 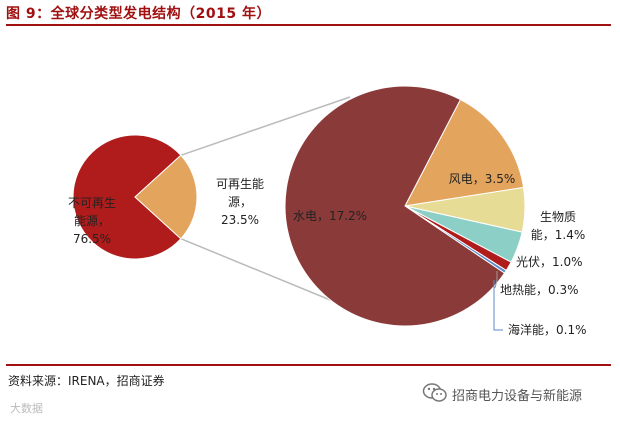 What do you see at coordinates (517, 396) in the screenshot?
I see `brand-name: 招商电力设备与新能源` at bounding box center [517, 396].